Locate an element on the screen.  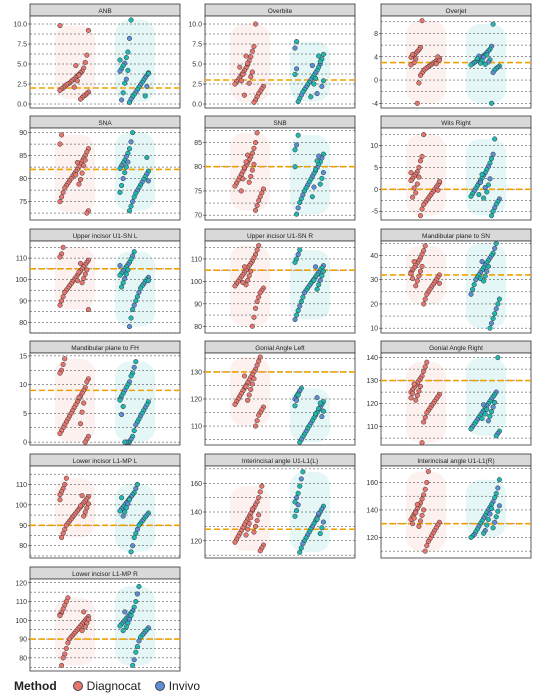
y-tick-label: 100 is located at coordinates (21, 280).